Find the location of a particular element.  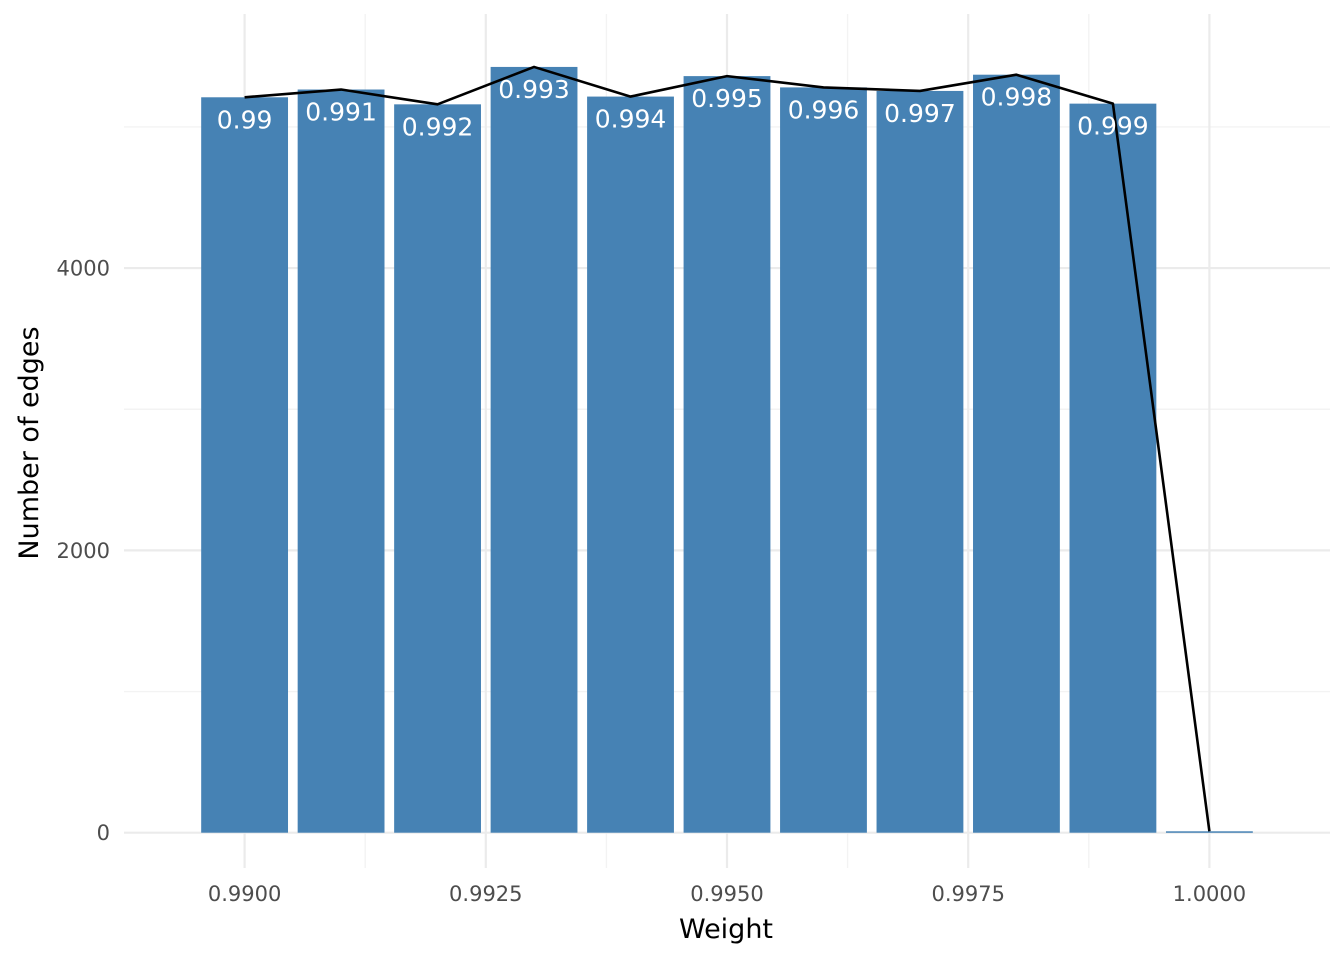

bar-label: 0.999 is located at coordinates (1113, 126).